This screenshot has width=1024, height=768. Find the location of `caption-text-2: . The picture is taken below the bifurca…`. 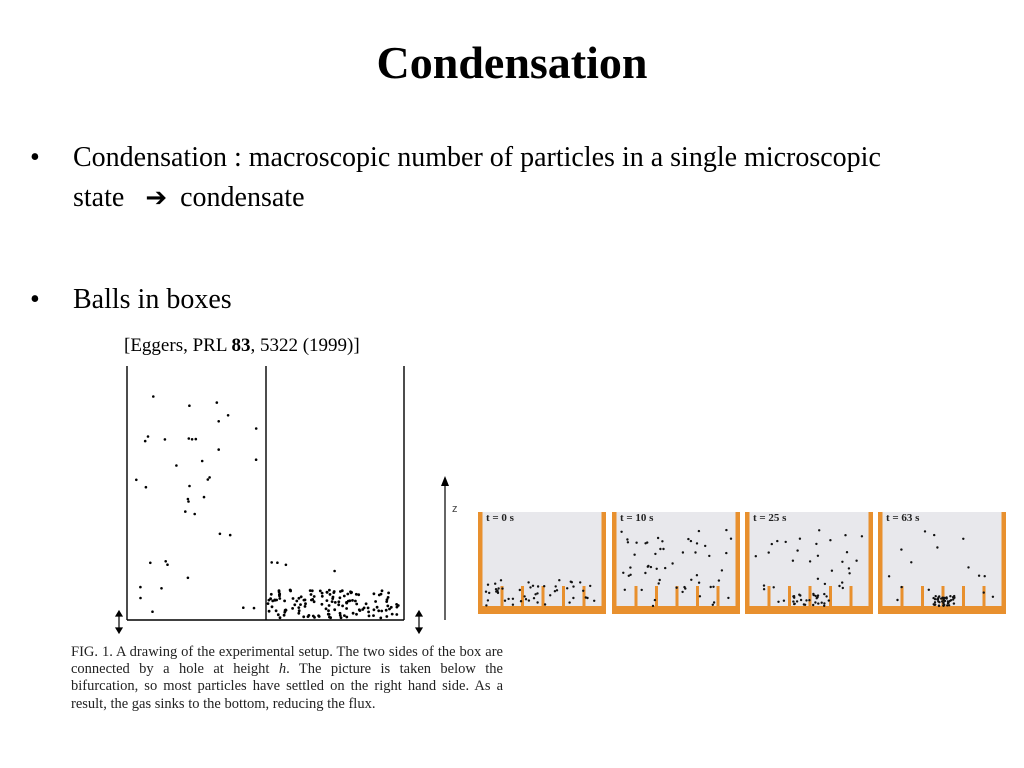

caption-text-2: . The picture is taken below the bifurca… is located at coordinates (287, 686).